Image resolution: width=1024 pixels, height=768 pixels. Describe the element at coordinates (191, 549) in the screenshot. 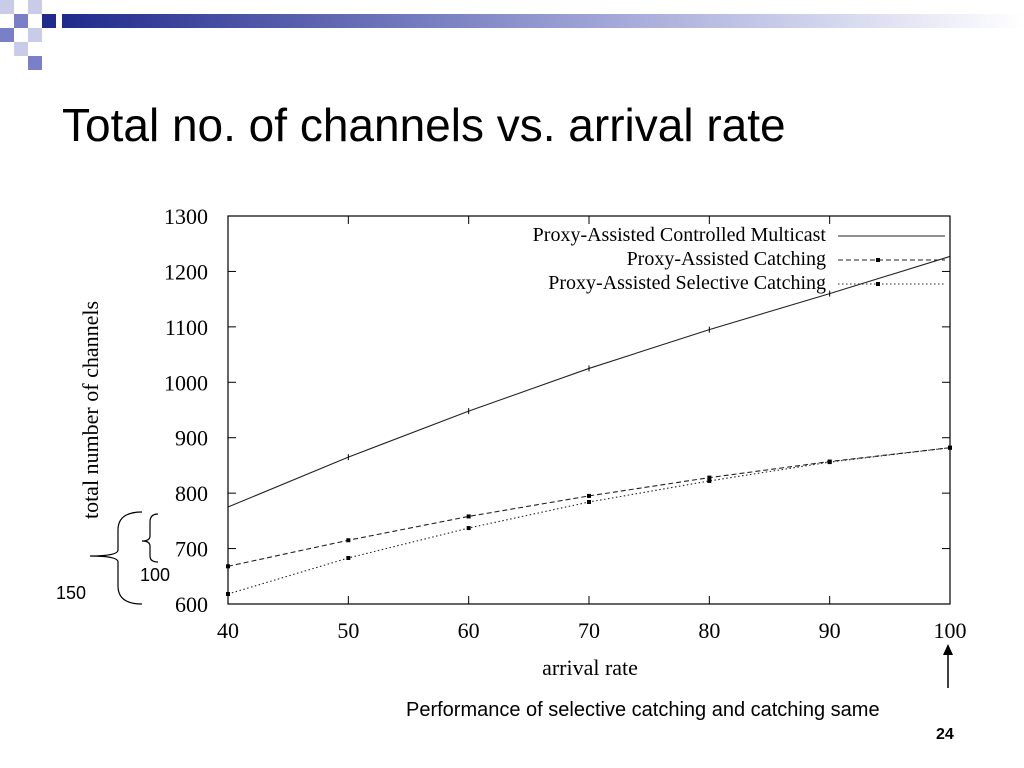

I see `y-tick-label: 700` at that location.